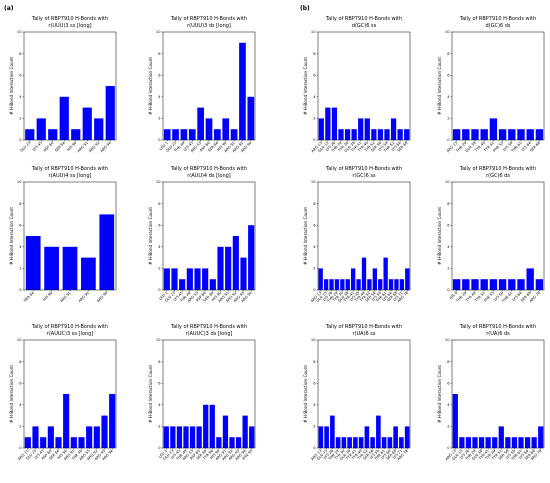 The height and width of the screenshot is (483, 550). I want to click on x-tick-label: ARG 94, so click(102, 296).